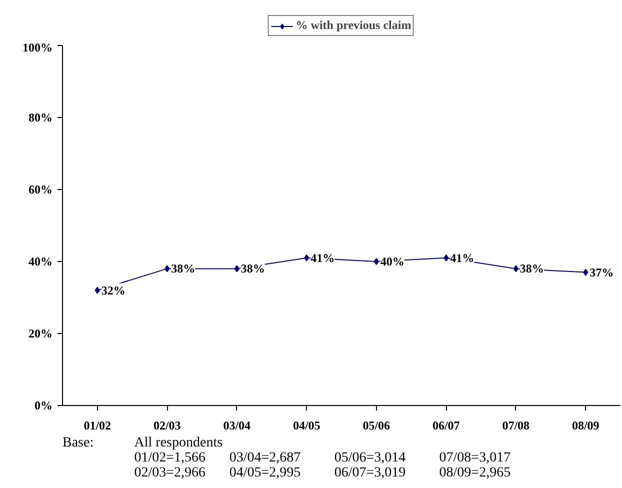 The image size is (622, 488). I want to click on x-tick-label: 08/09, so click(586, 425).